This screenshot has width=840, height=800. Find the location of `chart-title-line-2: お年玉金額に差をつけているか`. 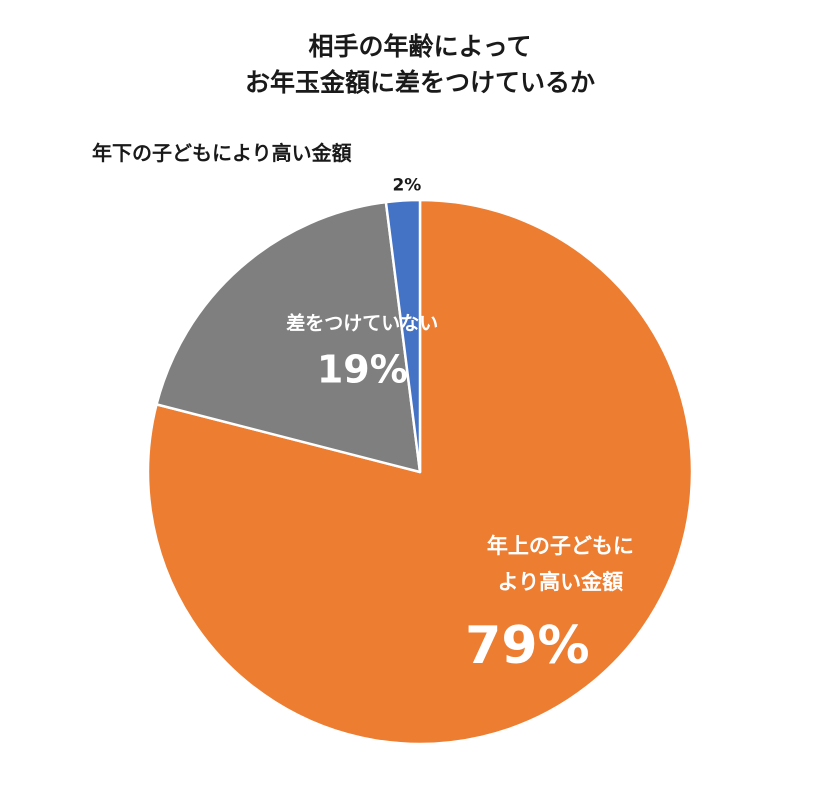

chart-title-line-2: お年玉金額に差をつけているか is located at coordinates (420, 82).